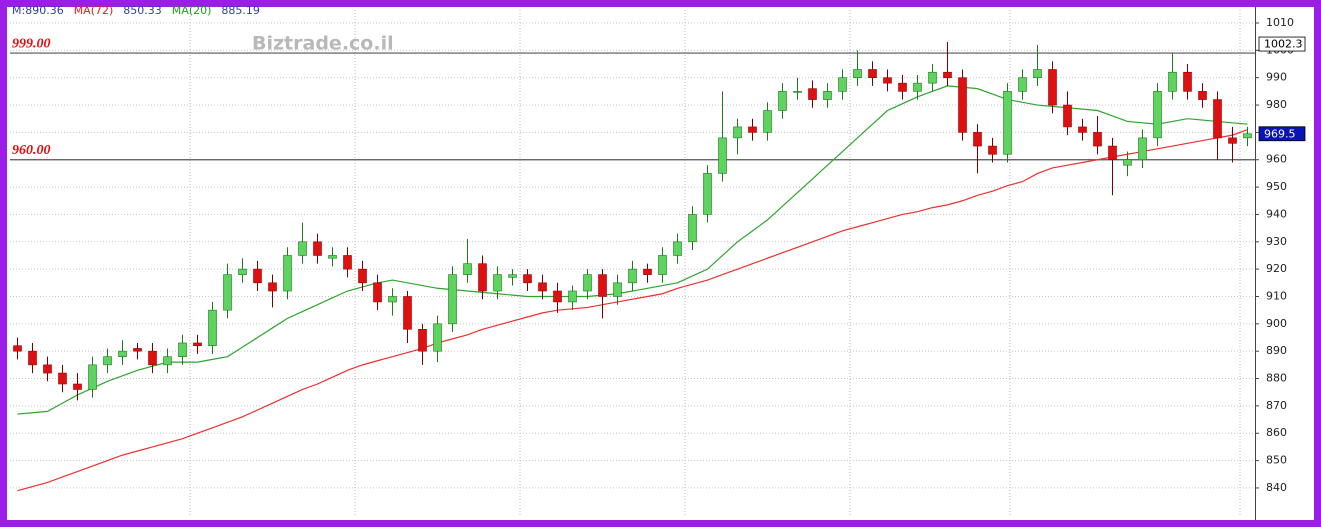 The width and height of the screenshot is (1321, 531). I want to click on y-tick-label: 980, so click(1276, 104).